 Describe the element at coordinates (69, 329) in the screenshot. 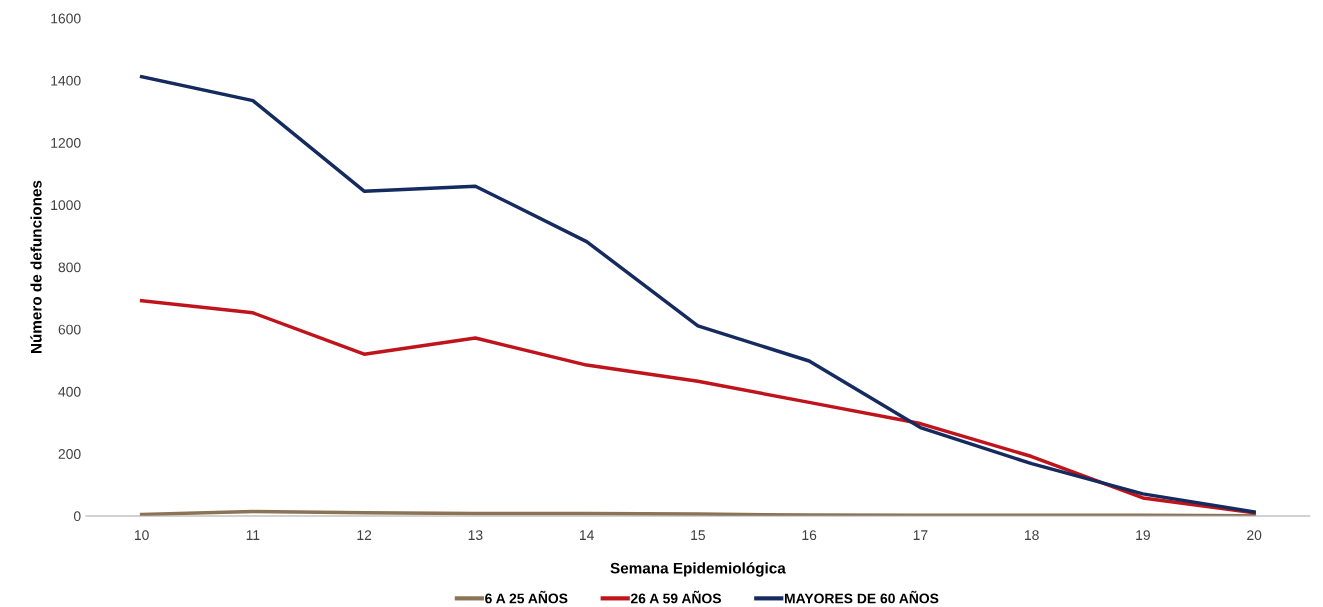

I see `y-tick-label: 600` at that location.